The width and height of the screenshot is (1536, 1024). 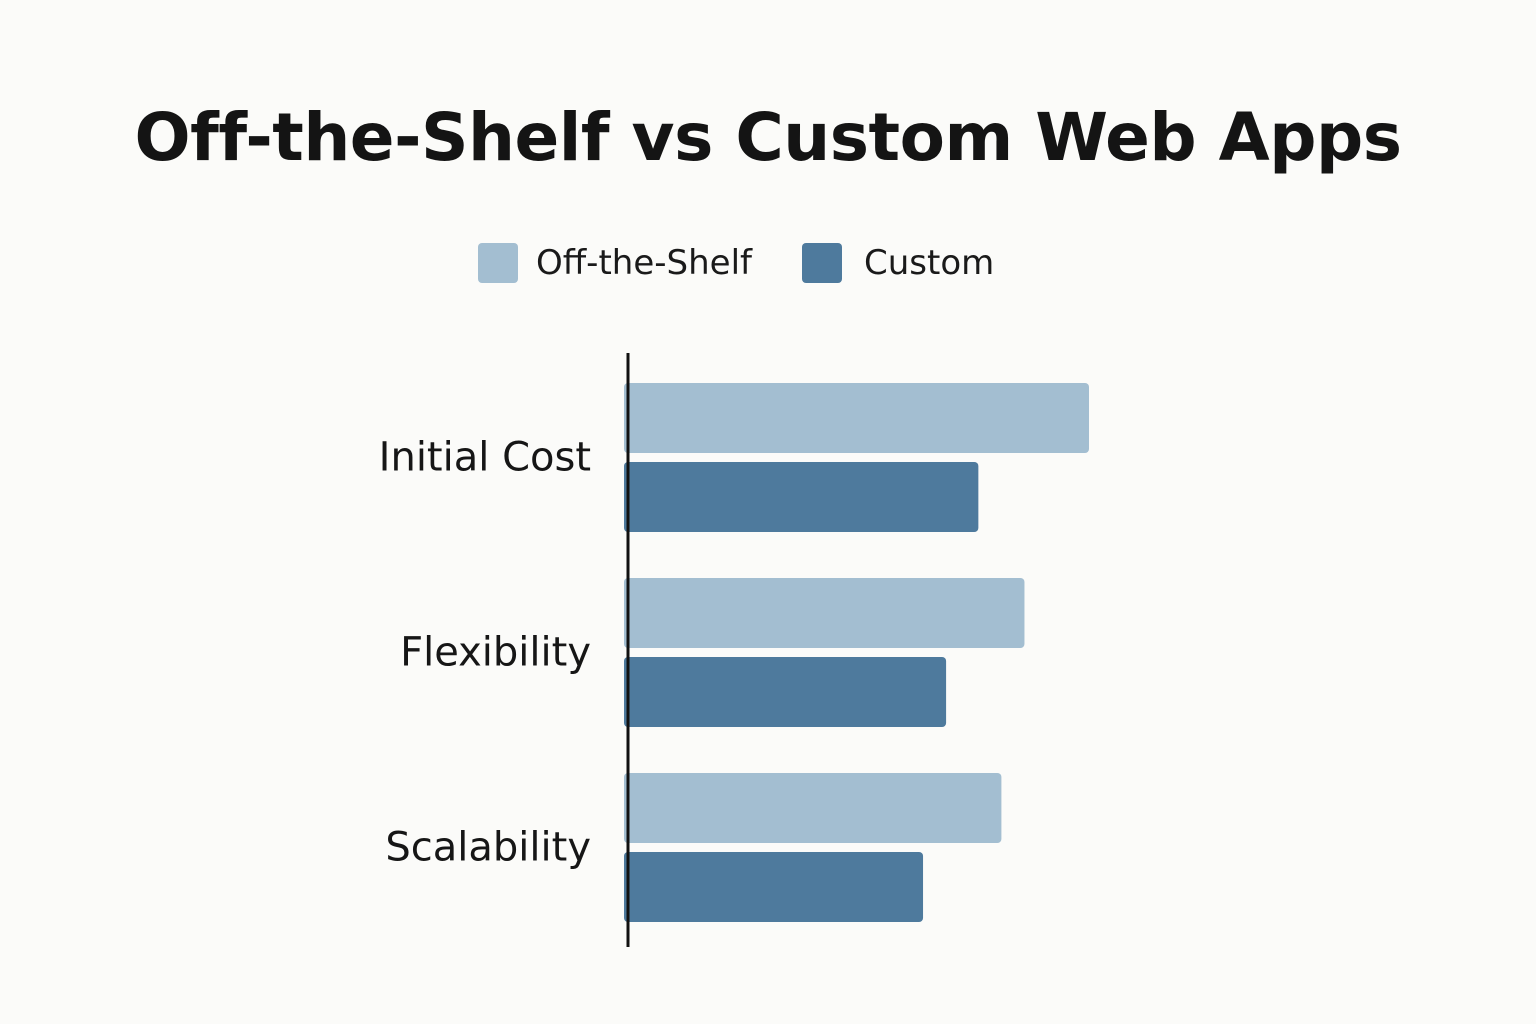 What do you see at coordinates (801, 497) in the screenshot?
I see `bar-initial-cost-custom` at bounding box center [801, 497].